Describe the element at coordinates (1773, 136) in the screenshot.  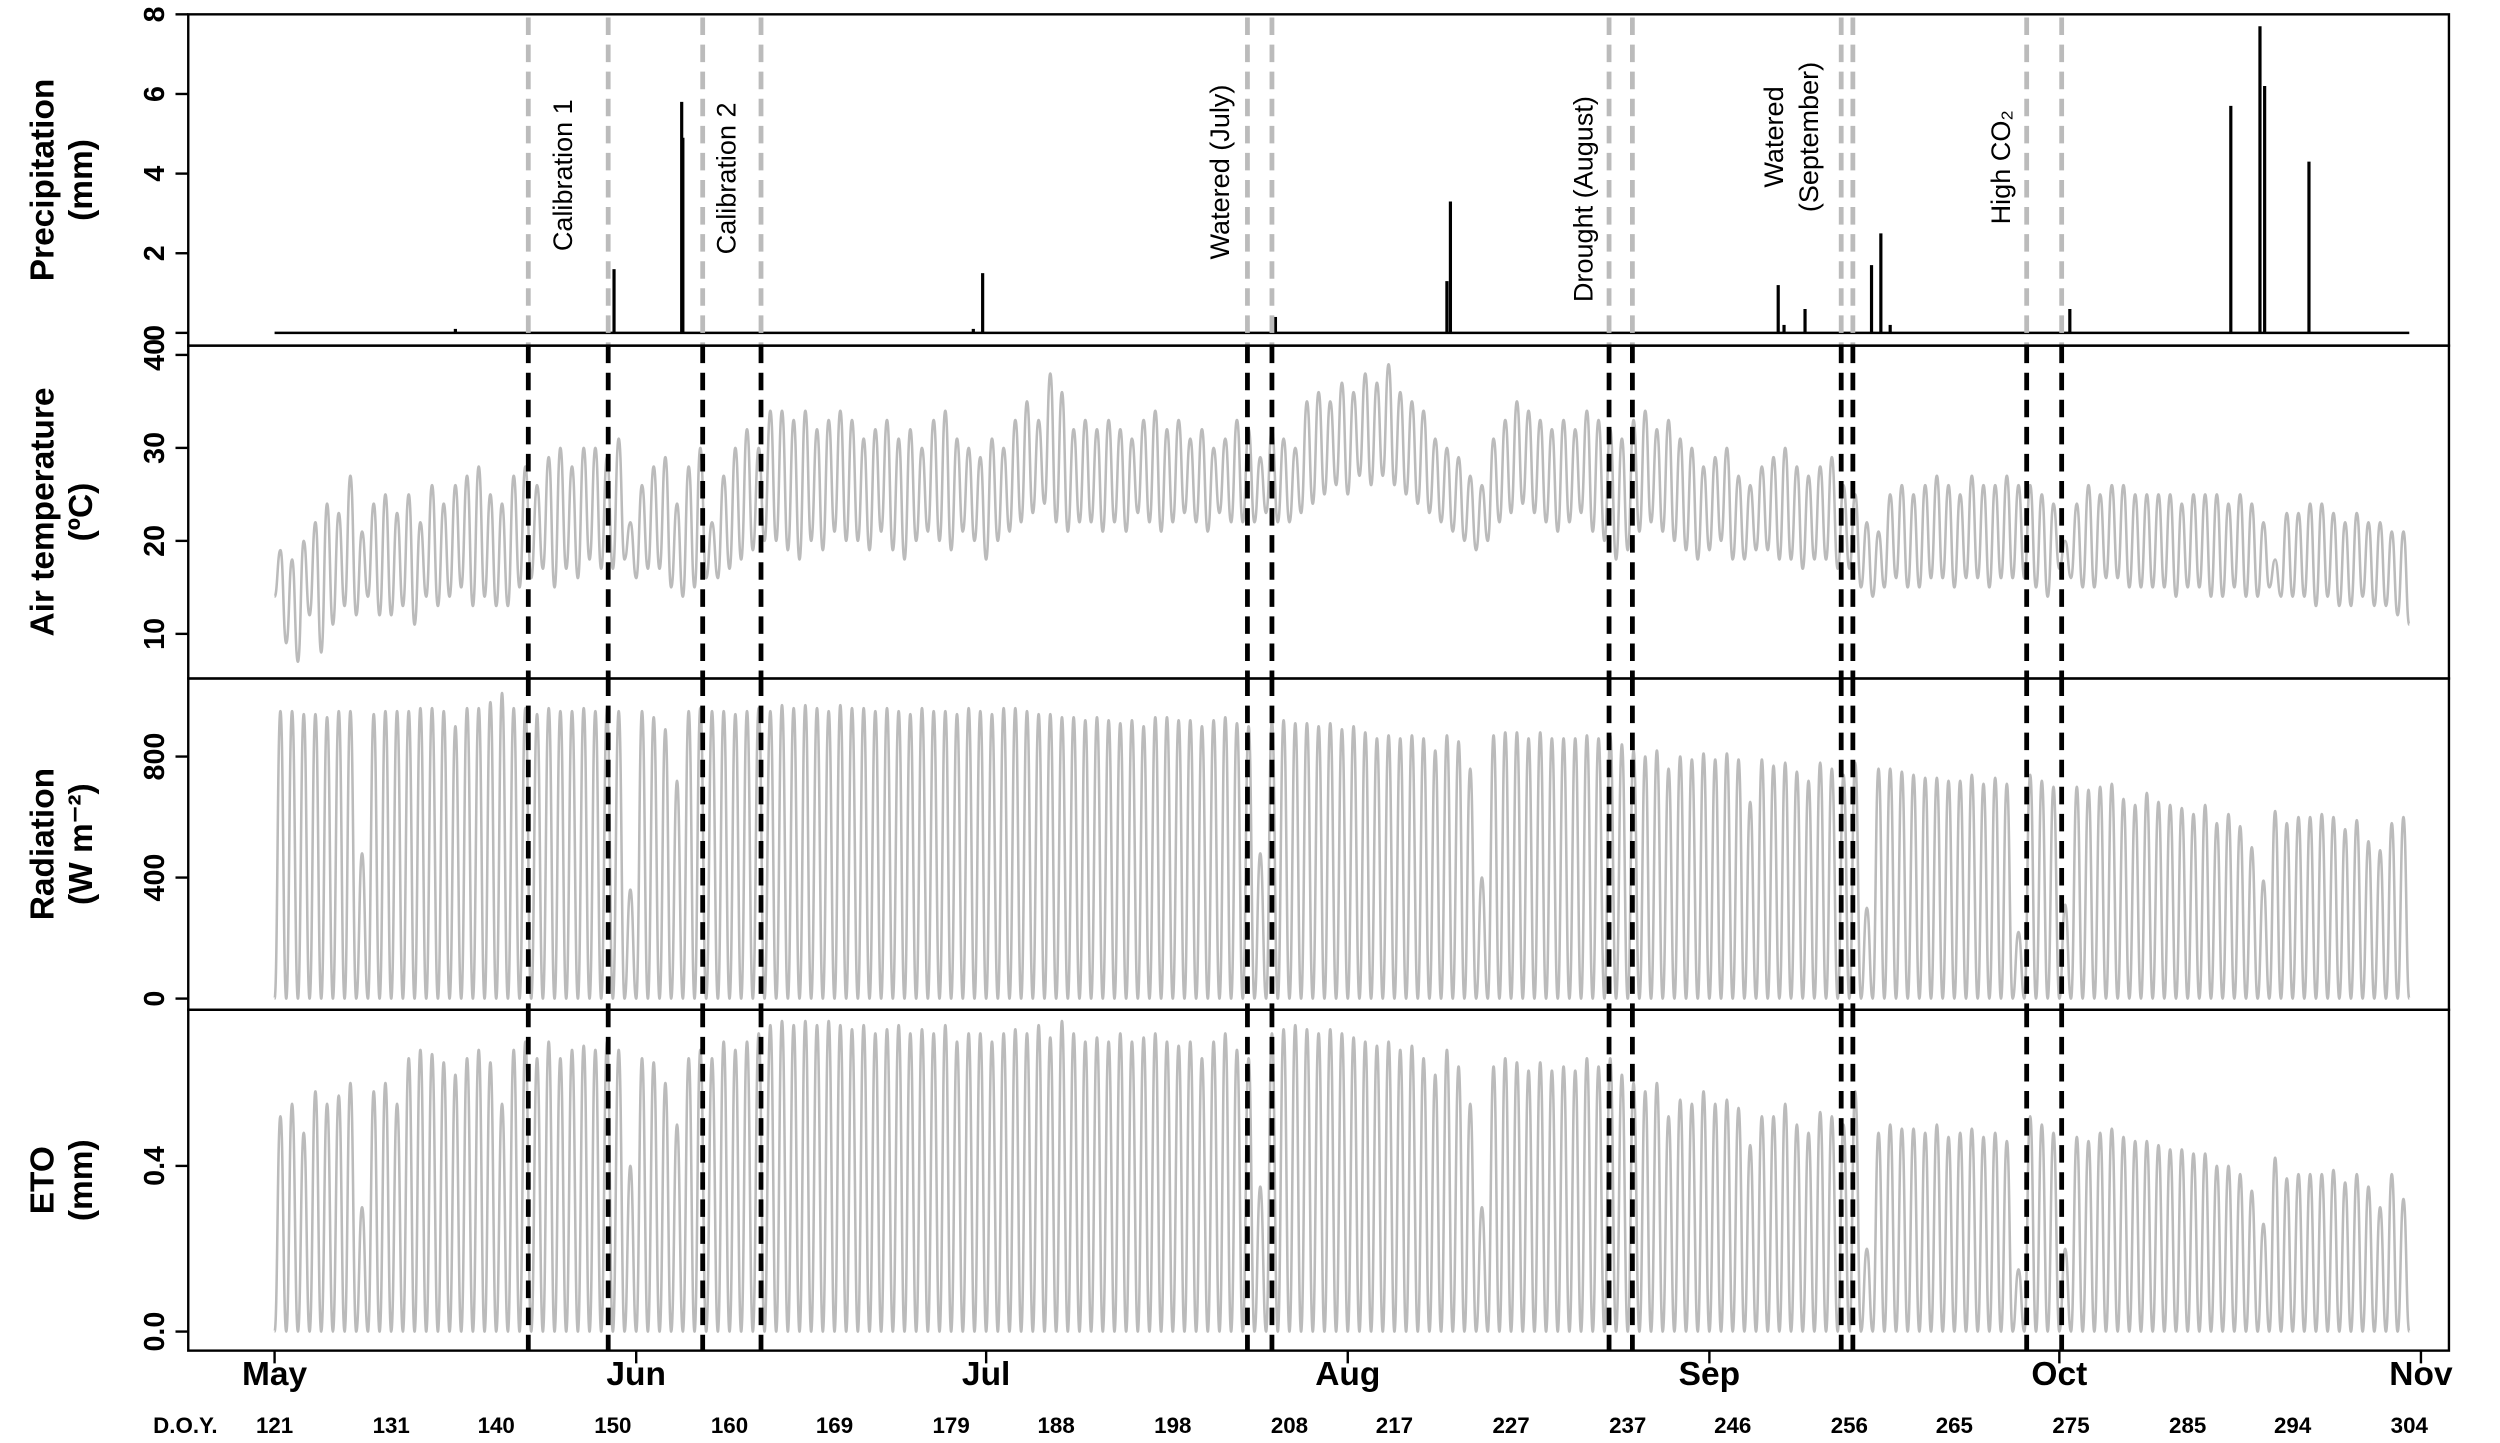
I see `event-label: Watered` at that location.